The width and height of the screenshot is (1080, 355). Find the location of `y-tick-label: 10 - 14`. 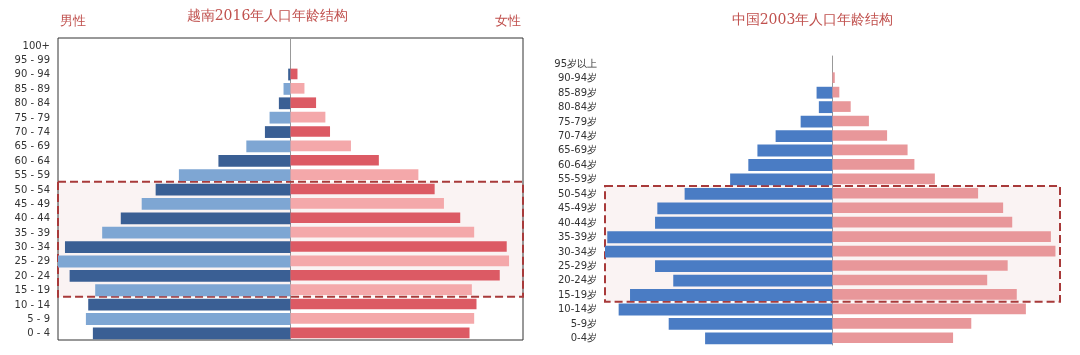

y-tick-label: 10 - 14 is located at coordinates (32, 304).